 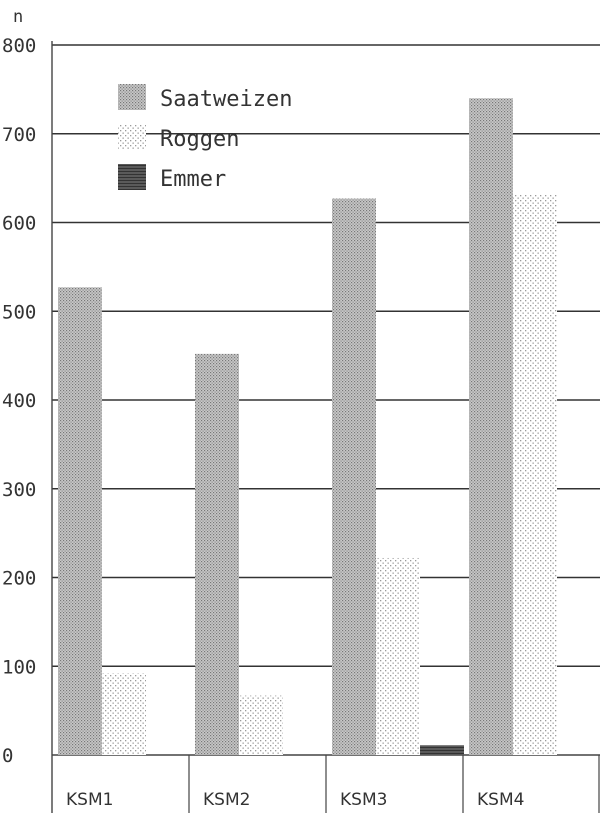 What do you see at coordinates (535, 475) in the screenshot?
I see `bar-roggen-ksm4` at bounding box center [535, 475].